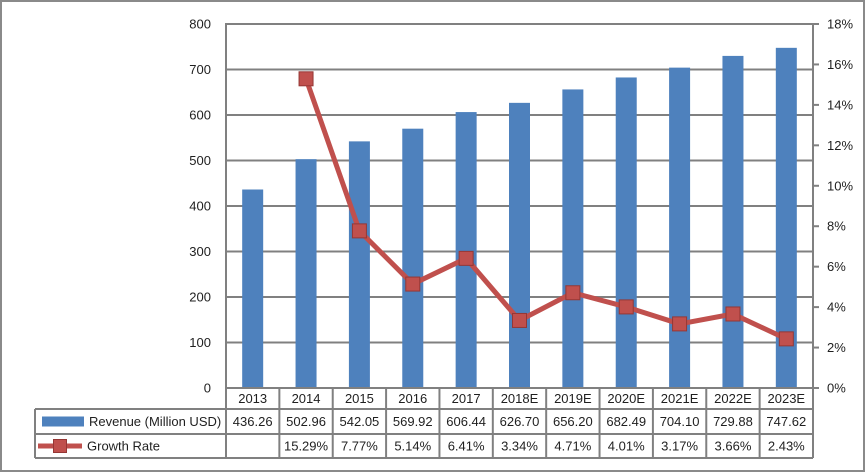  What do you see at coordinates (733, 446) in the screenshot?
I see `table-cell-growth-2022E: 3.66%` at bounding box center [733, 446].